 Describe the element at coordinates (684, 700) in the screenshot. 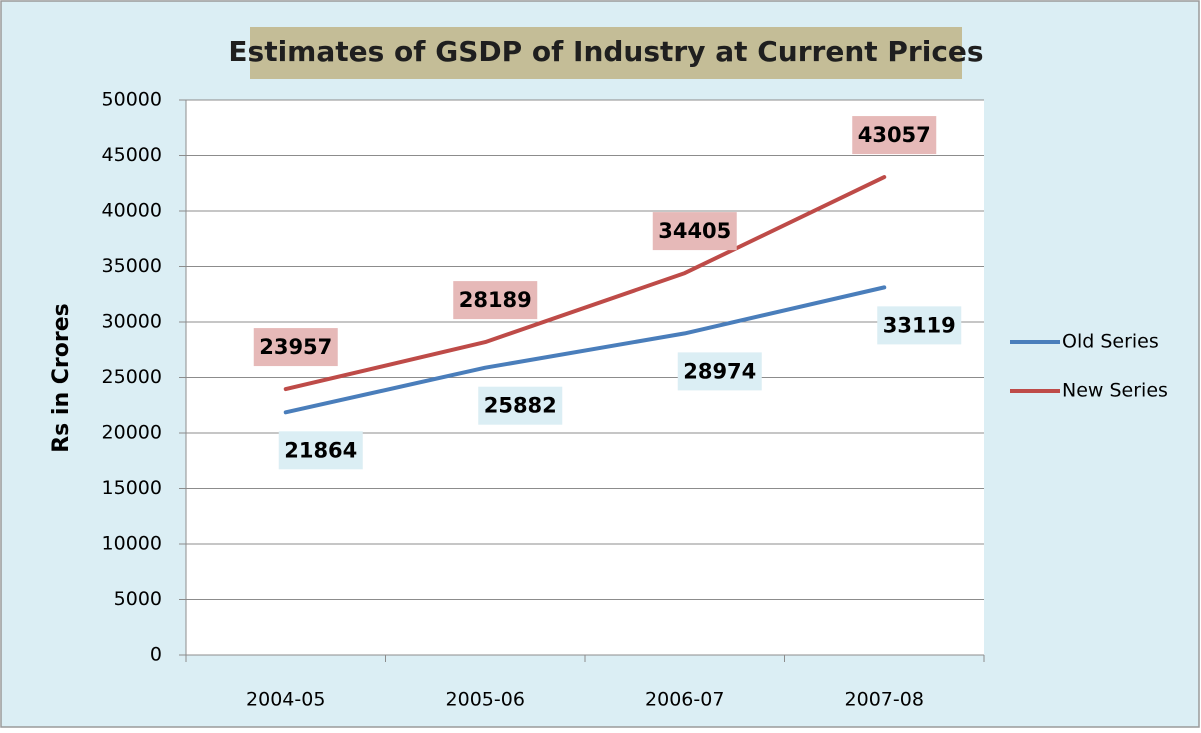

I see `x-tick-label: 2006-07` at that location.